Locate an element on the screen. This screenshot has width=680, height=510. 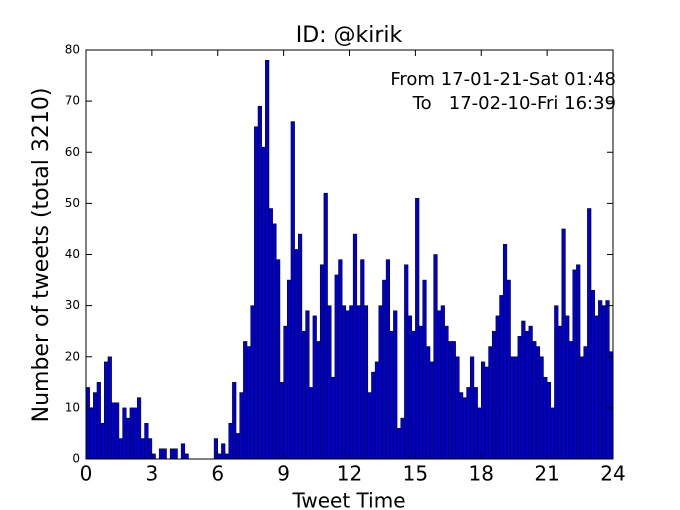
x-tick-label: 24 is located at coordinates (612, 474).